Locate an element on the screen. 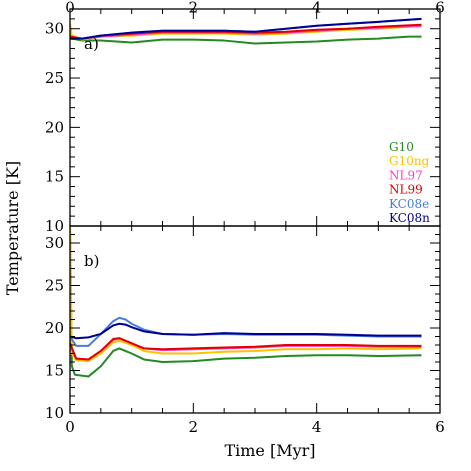  x-tick-label: 6 is located at coordinates (440, 427).